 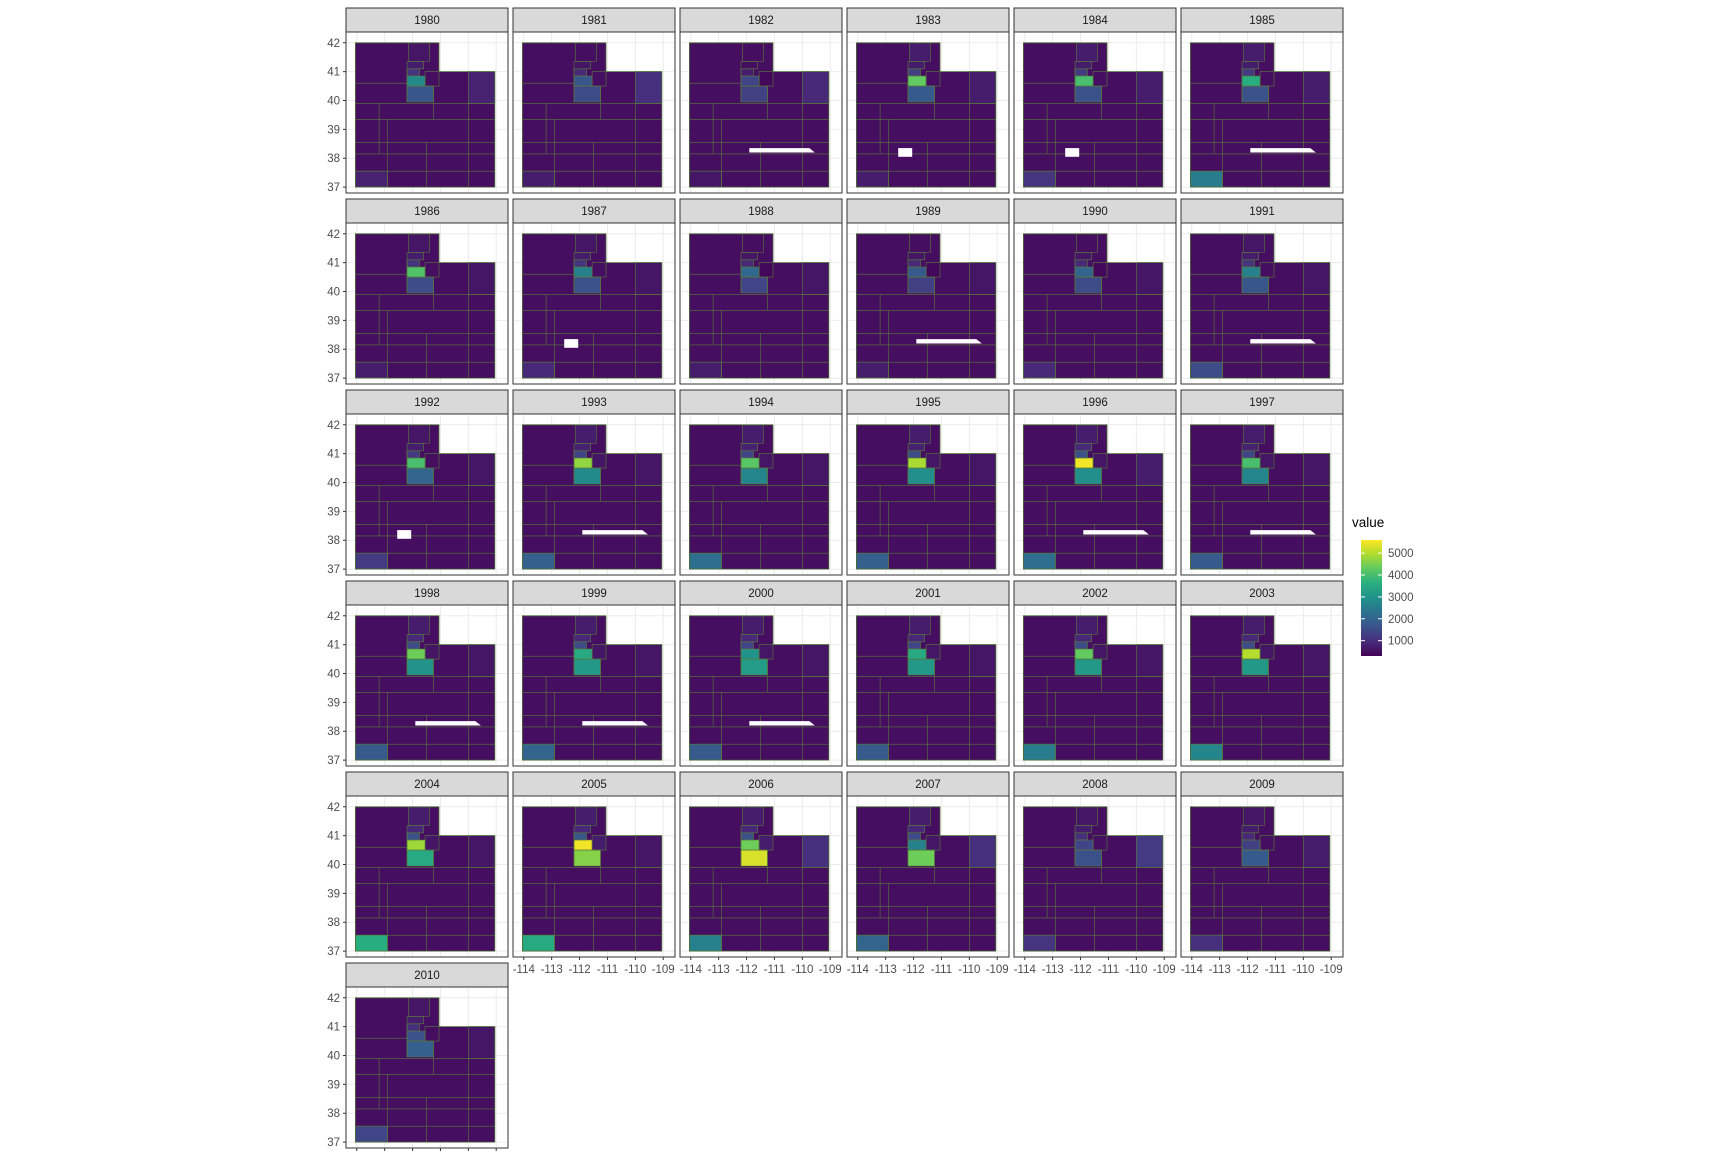 I want to click on legend-label: 1000, so click(x=1401, y=642).